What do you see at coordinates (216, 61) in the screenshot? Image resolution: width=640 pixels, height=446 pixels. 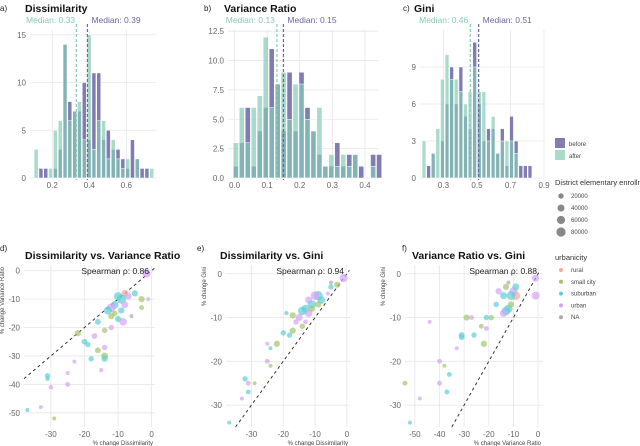 I see `y-tick-label: 10.0` at bounding box center [216, 61].